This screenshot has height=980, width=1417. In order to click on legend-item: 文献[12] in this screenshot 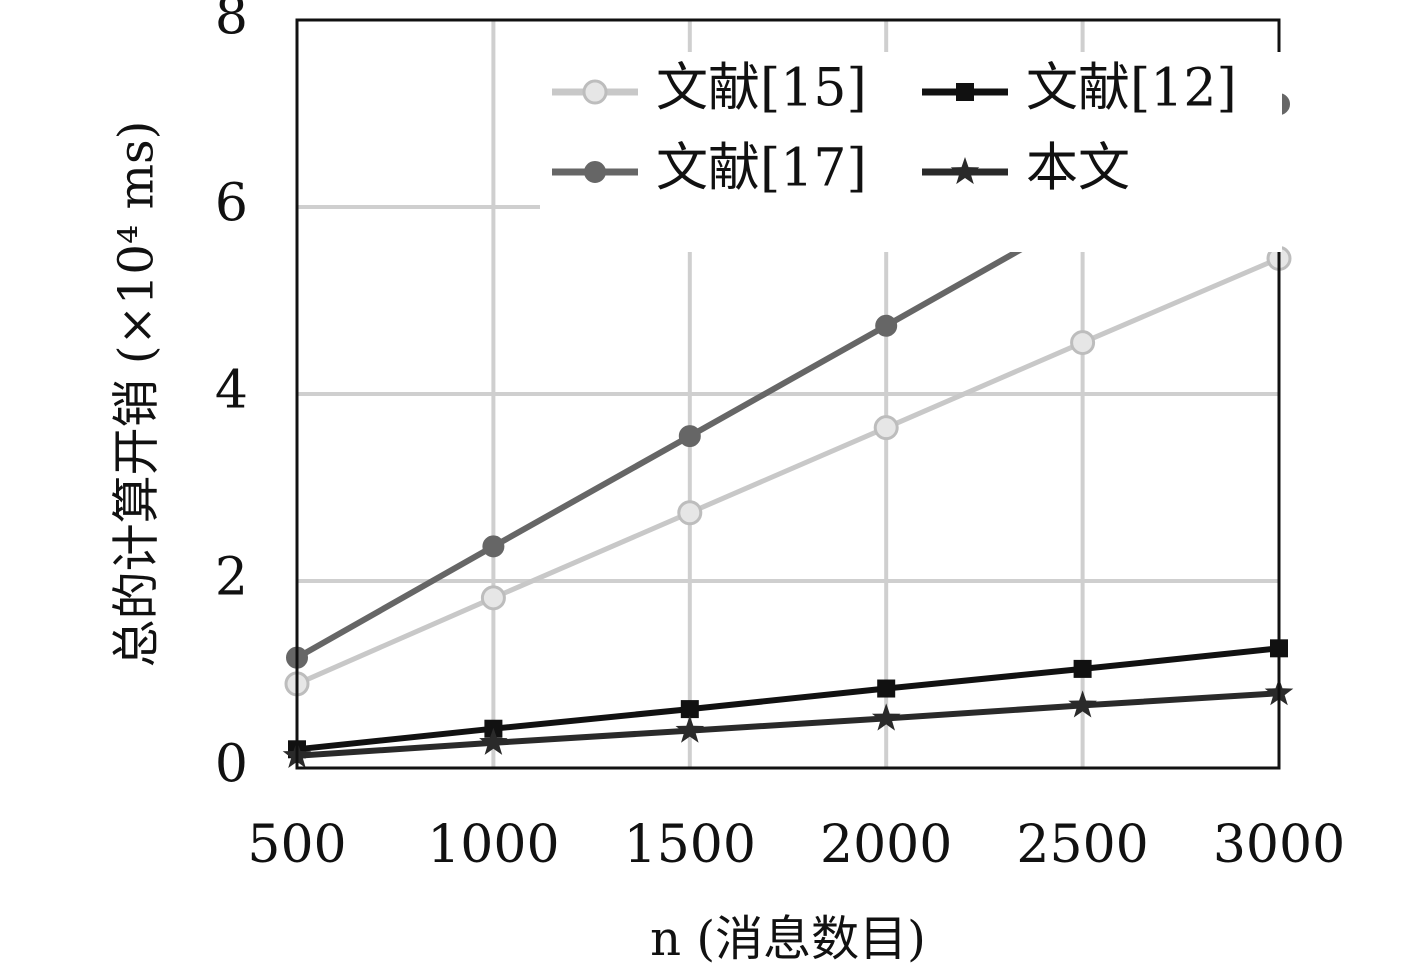, I will do `click(1079, 89)`.